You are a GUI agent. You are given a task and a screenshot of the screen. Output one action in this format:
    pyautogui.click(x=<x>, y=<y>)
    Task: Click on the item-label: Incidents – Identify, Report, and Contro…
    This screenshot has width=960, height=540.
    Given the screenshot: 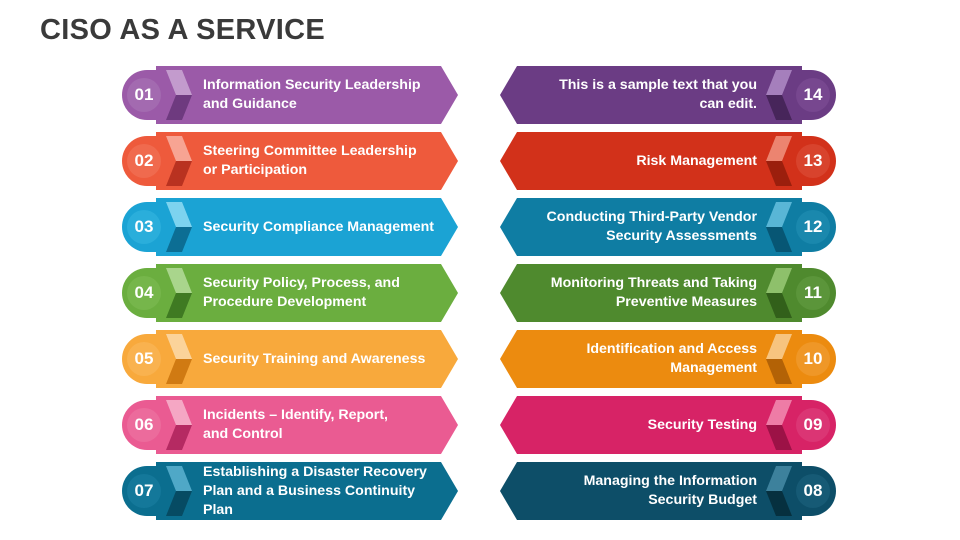 What is the action you would take?
    pyautogui.click(x=295, y=424)
    